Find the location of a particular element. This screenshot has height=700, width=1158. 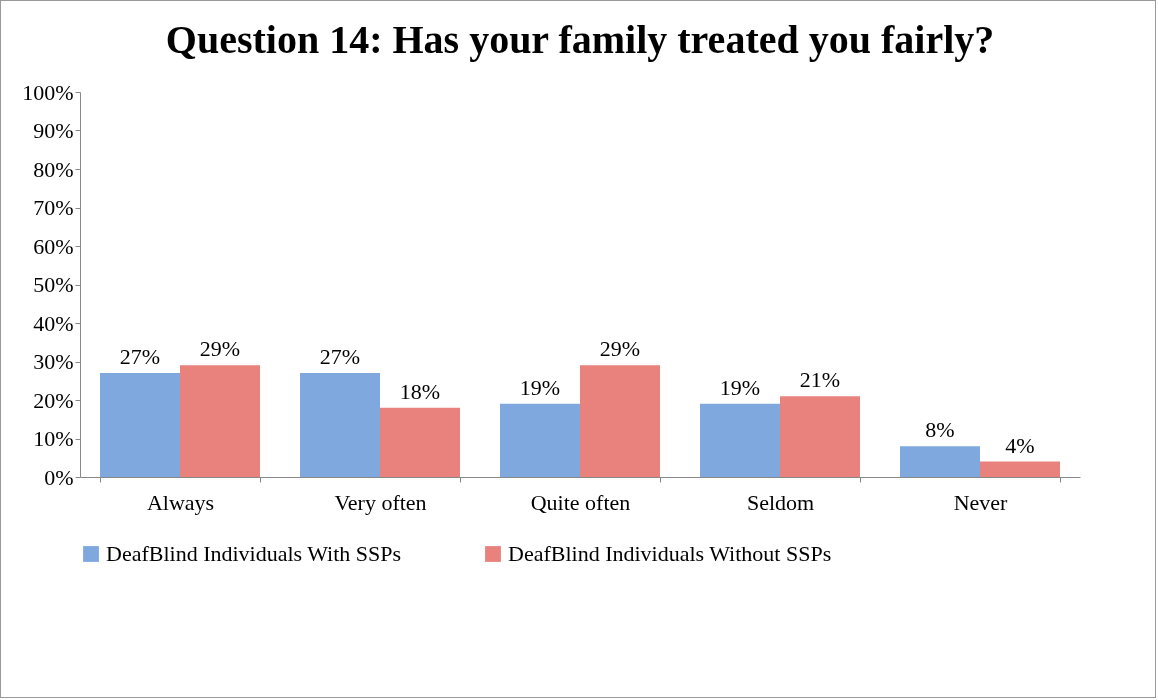

x-tick-label: Seldom is located at coordinates (780, 502).